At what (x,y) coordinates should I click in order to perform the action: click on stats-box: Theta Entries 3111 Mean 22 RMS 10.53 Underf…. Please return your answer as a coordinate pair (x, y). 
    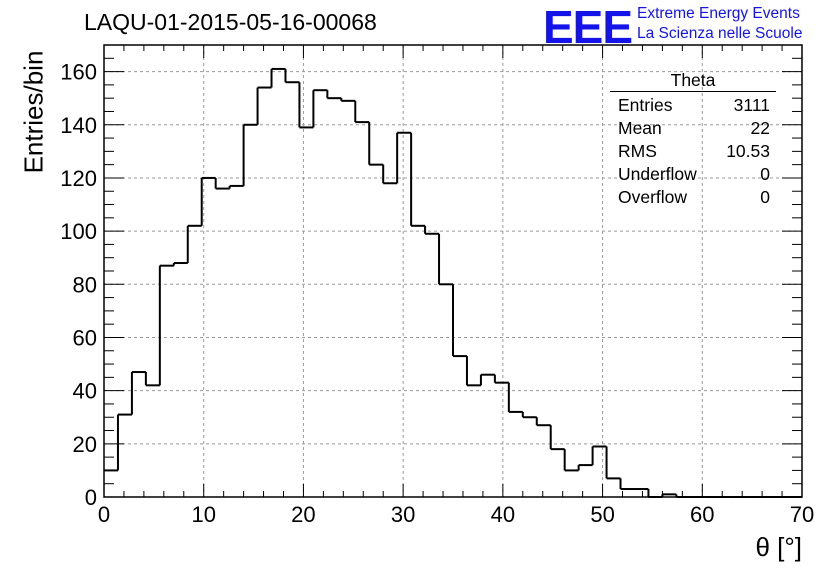
    Looking at the image, I should click on (693, 139).